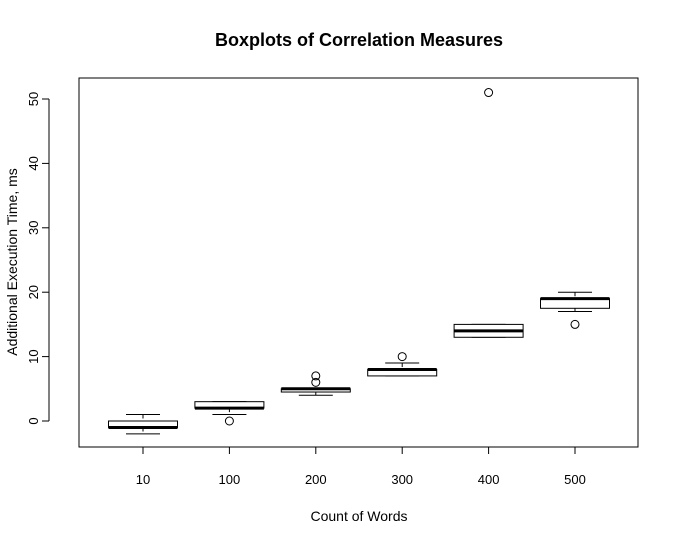  Describe the element at coordinates (38, 258) in the screenshot. I see `y-axis: 0 10 20 30 40 50` at that location.